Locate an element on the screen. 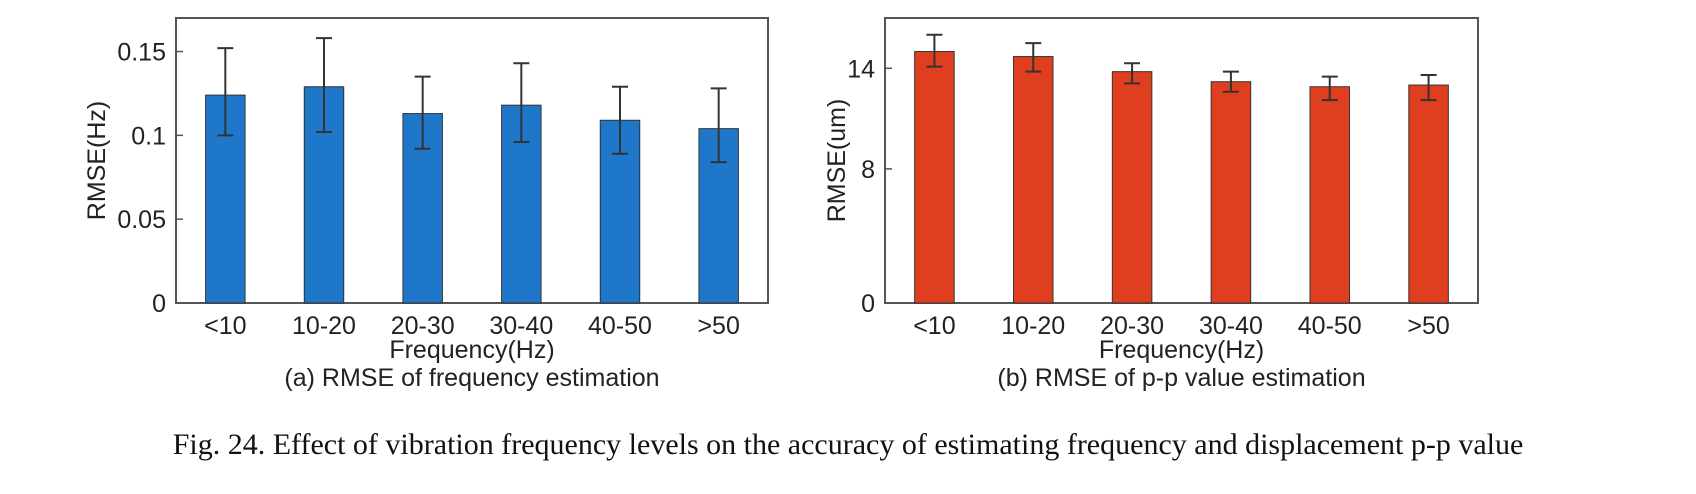 The height and width of the screenshot is (494, 1696). chart-a-xtick-label: 20-30 is located at coordinates (423, 326).